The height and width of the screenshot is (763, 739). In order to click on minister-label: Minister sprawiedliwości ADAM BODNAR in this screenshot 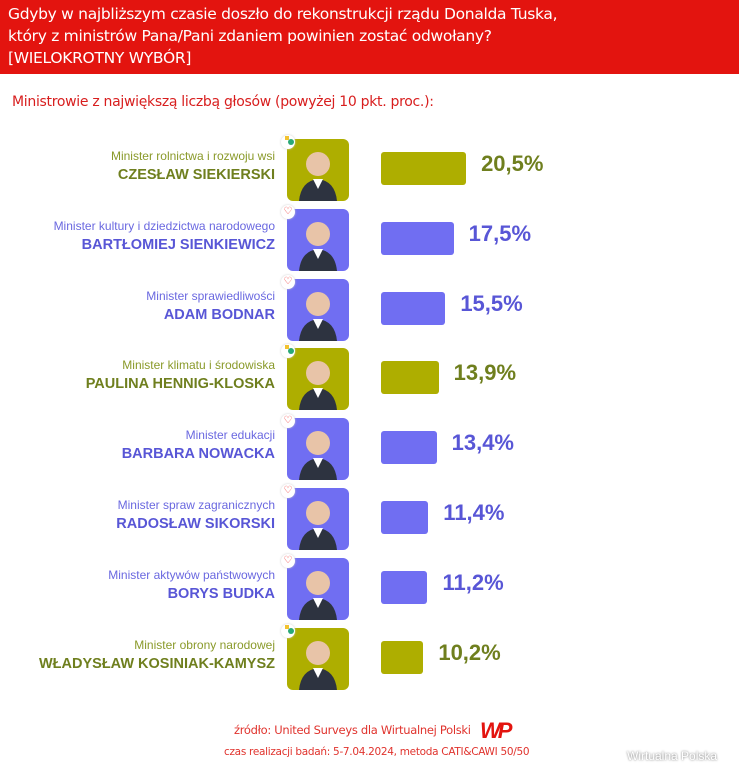, I will do `click(210, 306)`.